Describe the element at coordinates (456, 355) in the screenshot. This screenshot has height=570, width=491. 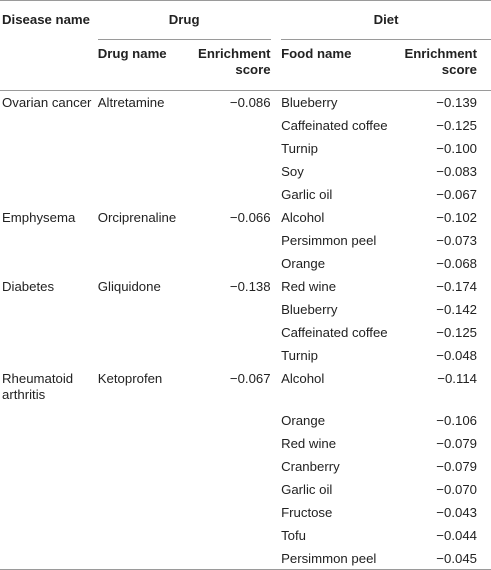
I see `food-score-cell: −0.048` at that location.